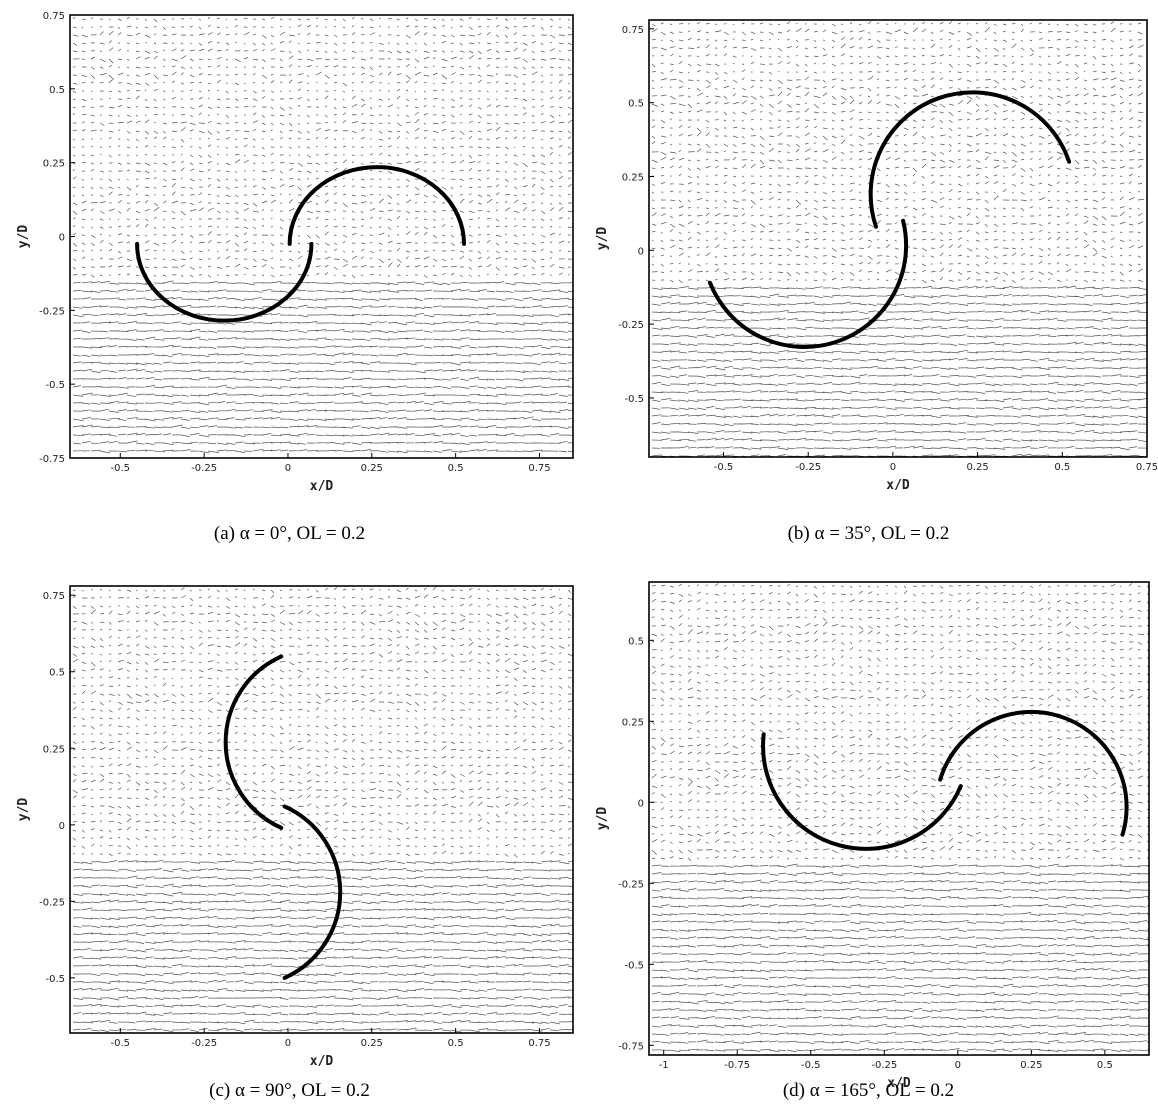  I want to click on panel-b-y-tick-label: -0.25, so click(631, 325).